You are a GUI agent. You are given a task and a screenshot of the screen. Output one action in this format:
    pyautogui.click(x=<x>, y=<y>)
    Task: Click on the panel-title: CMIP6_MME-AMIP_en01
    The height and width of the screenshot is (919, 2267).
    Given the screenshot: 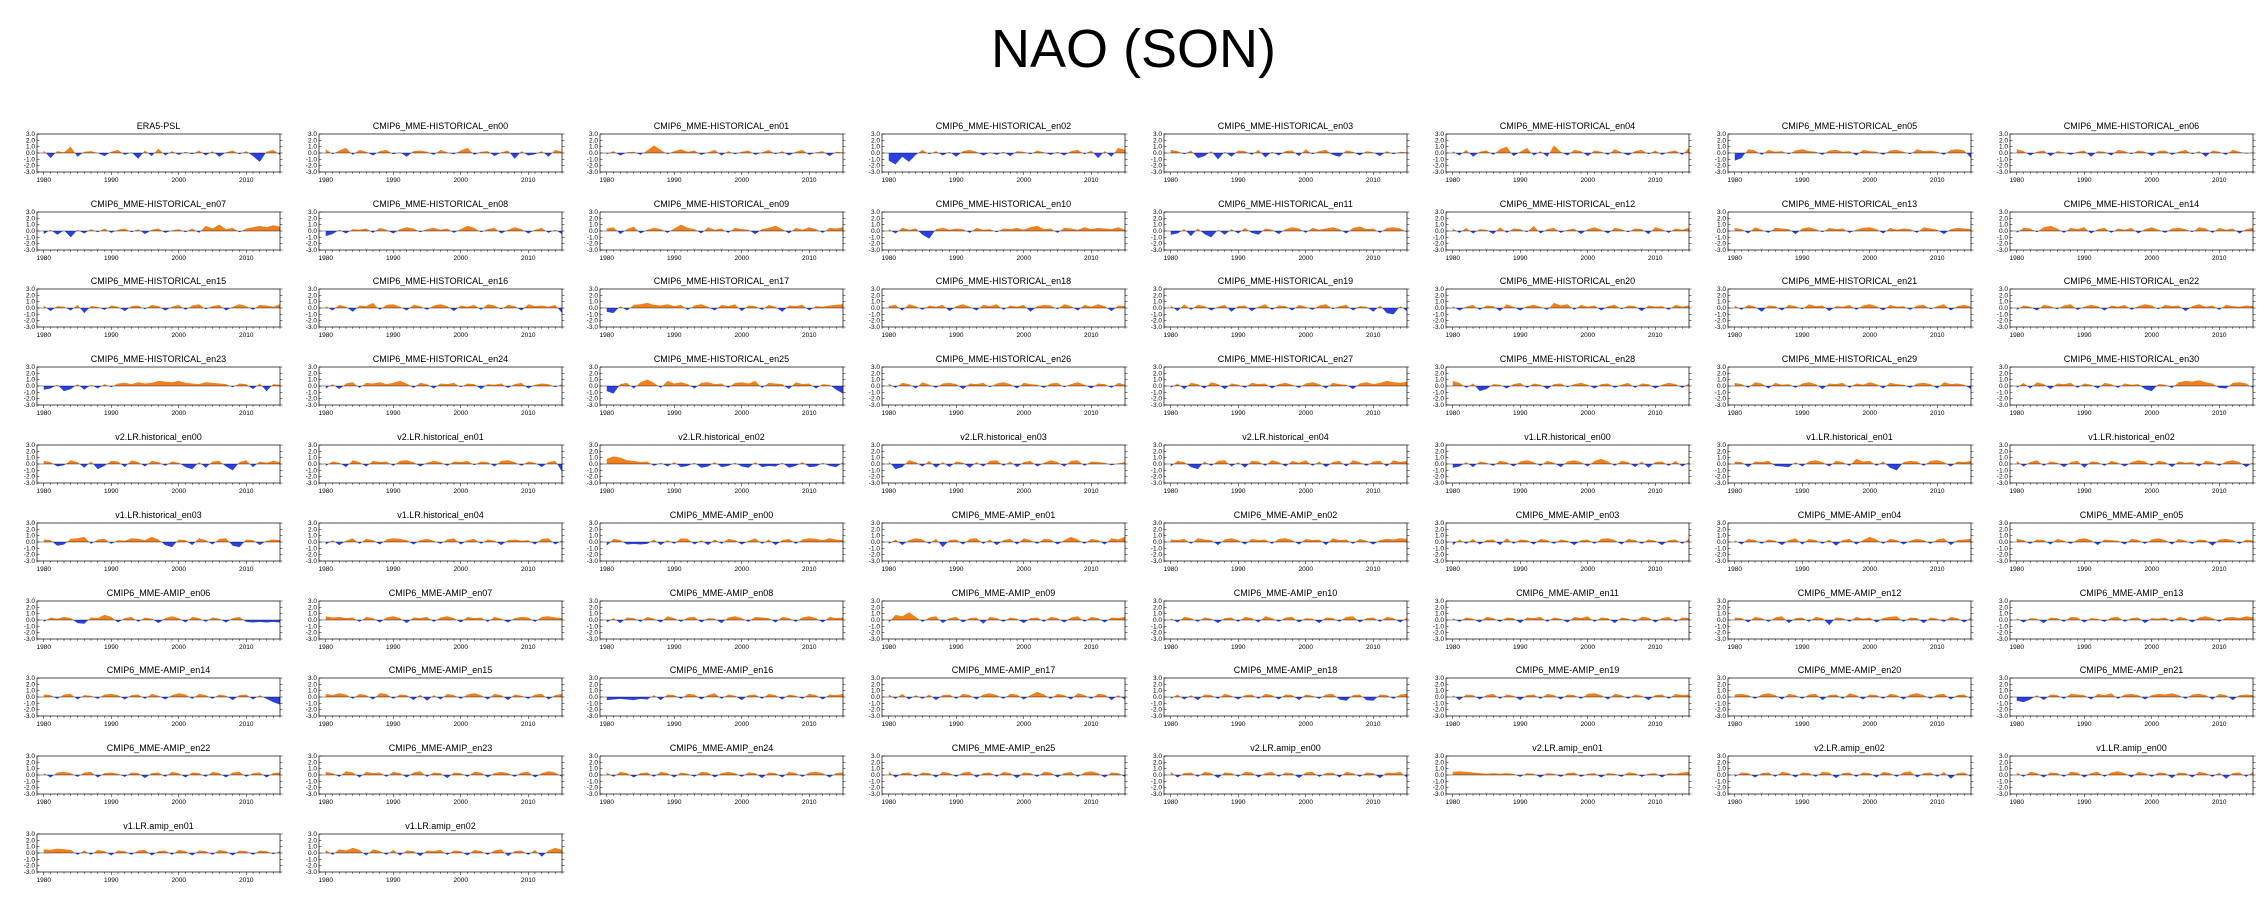 What is the action you would take?
    pyautogui.click(x=1003, y=515)
    